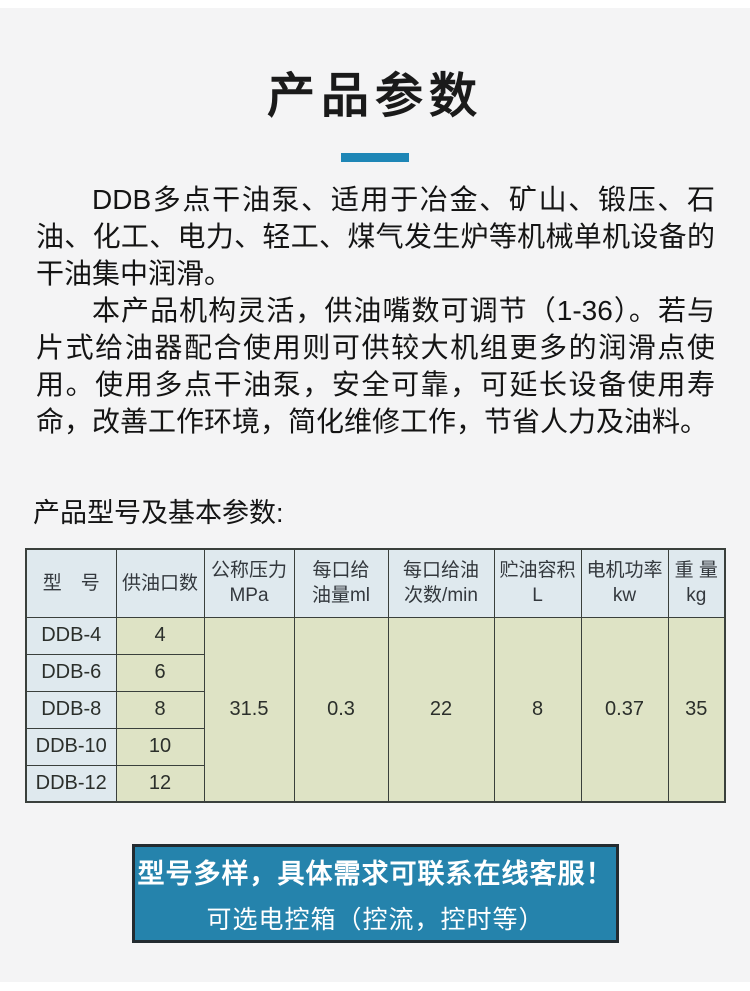 This screenshot has height=991, width=750. What do you see at coordinates (71, 672) in the screenshot?
I see `model-cell: DDB-6` at bounding box center [71, 672].